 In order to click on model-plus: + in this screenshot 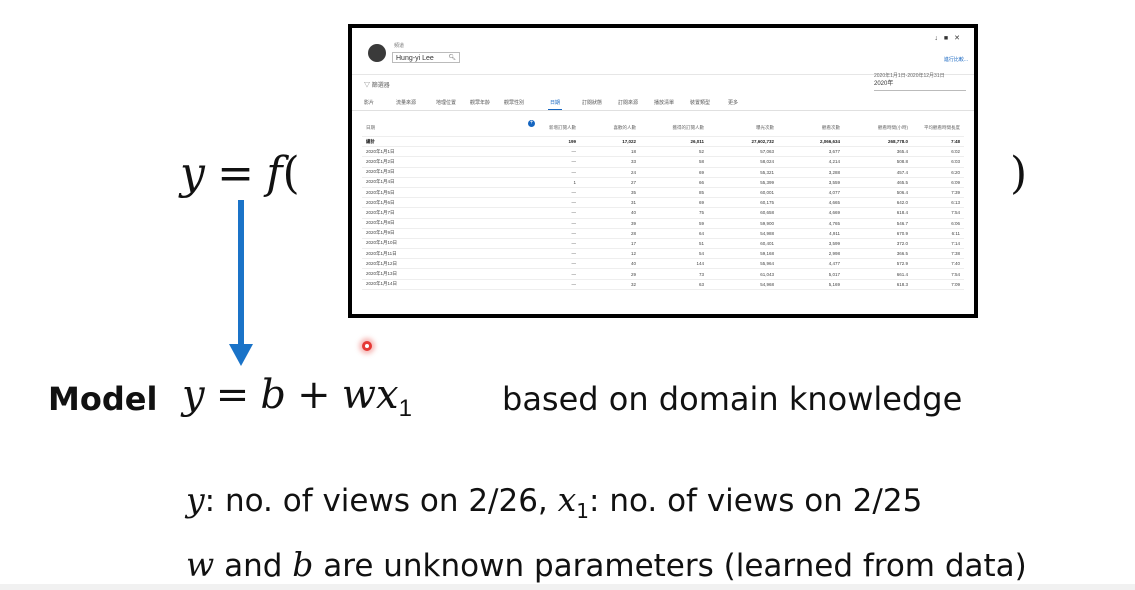, I will do `click(314, 395)`.